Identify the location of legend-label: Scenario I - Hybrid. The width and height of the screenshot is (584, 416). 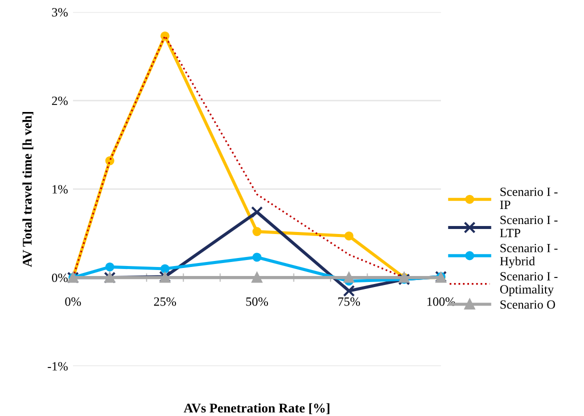
(529, 256).